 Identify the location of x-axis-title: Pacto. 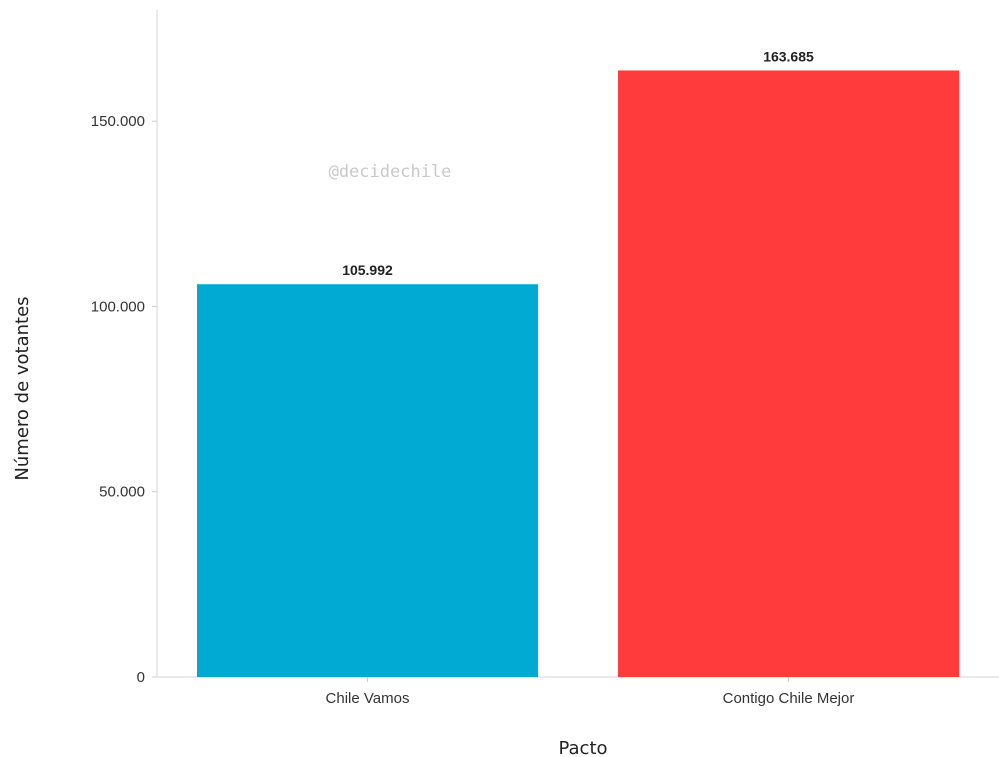
(582, 747).